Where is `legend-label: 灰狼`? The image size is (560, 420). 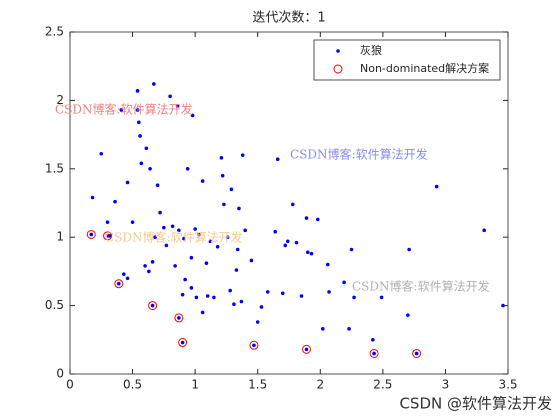
legend-label: 灰狼 is located at coordinates (371, 50).